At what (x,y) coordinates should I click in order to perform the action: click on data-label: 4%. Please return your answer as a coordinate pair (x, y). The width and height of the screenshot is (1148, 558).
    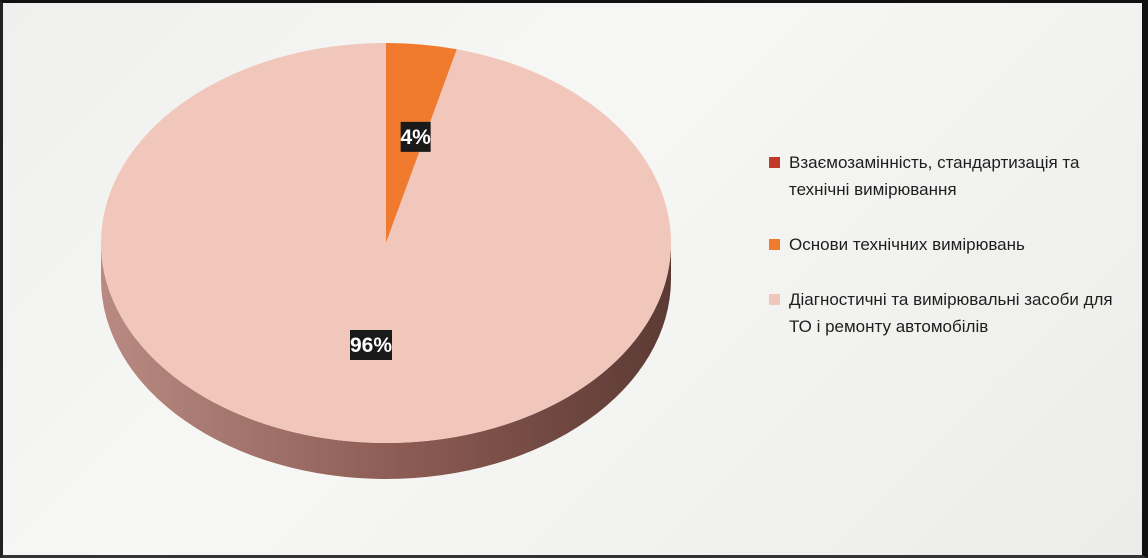
    Looking at the image, I should click on (415, 136).